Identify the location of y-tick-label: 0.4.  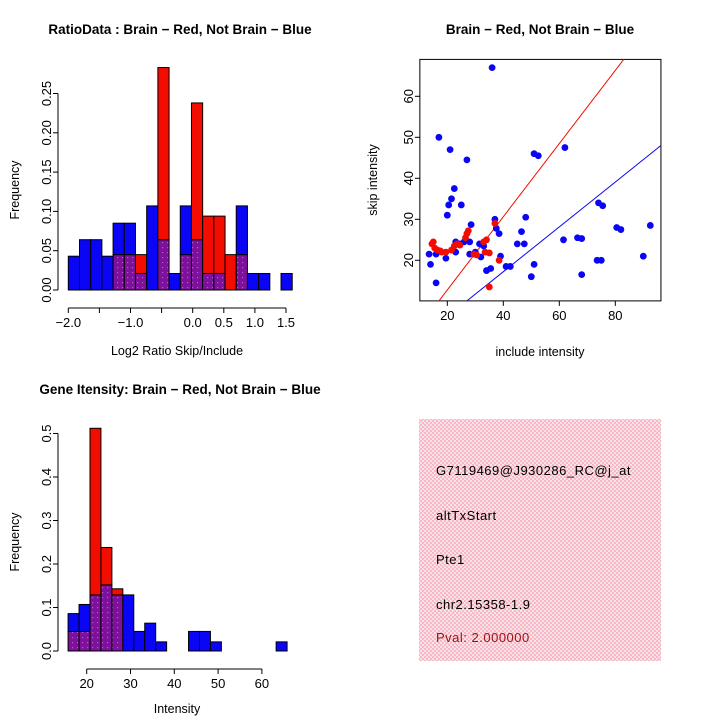
(46, 477).